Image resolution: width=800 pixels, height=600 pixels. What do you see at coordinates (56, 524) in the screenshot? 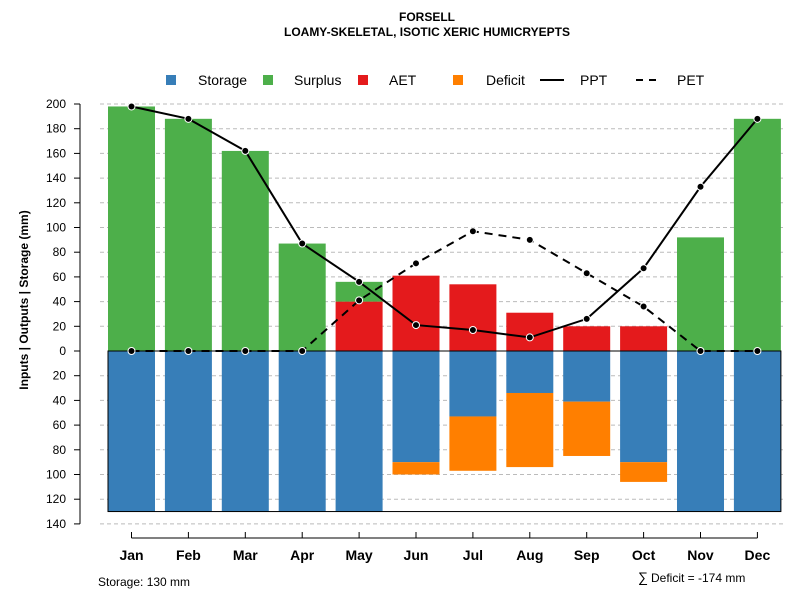
I see `y-tick-label: 140` at bounding box center [56, 524].